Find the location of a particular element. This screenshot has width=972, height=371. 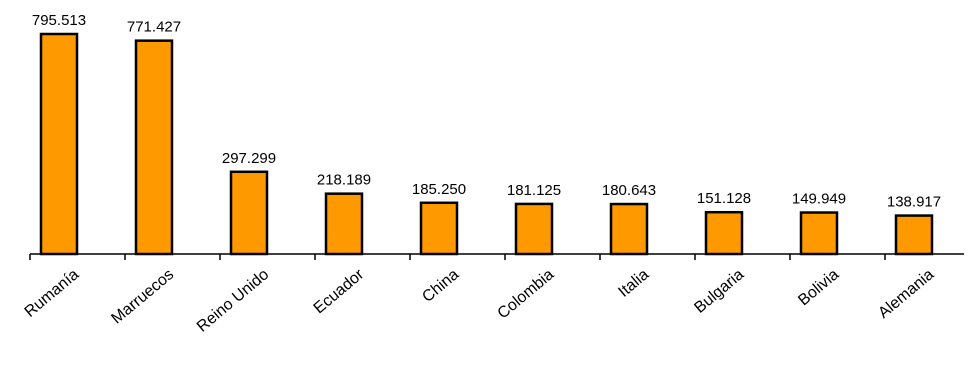

value-label: 218.189 is located at coordinates (344, 180).